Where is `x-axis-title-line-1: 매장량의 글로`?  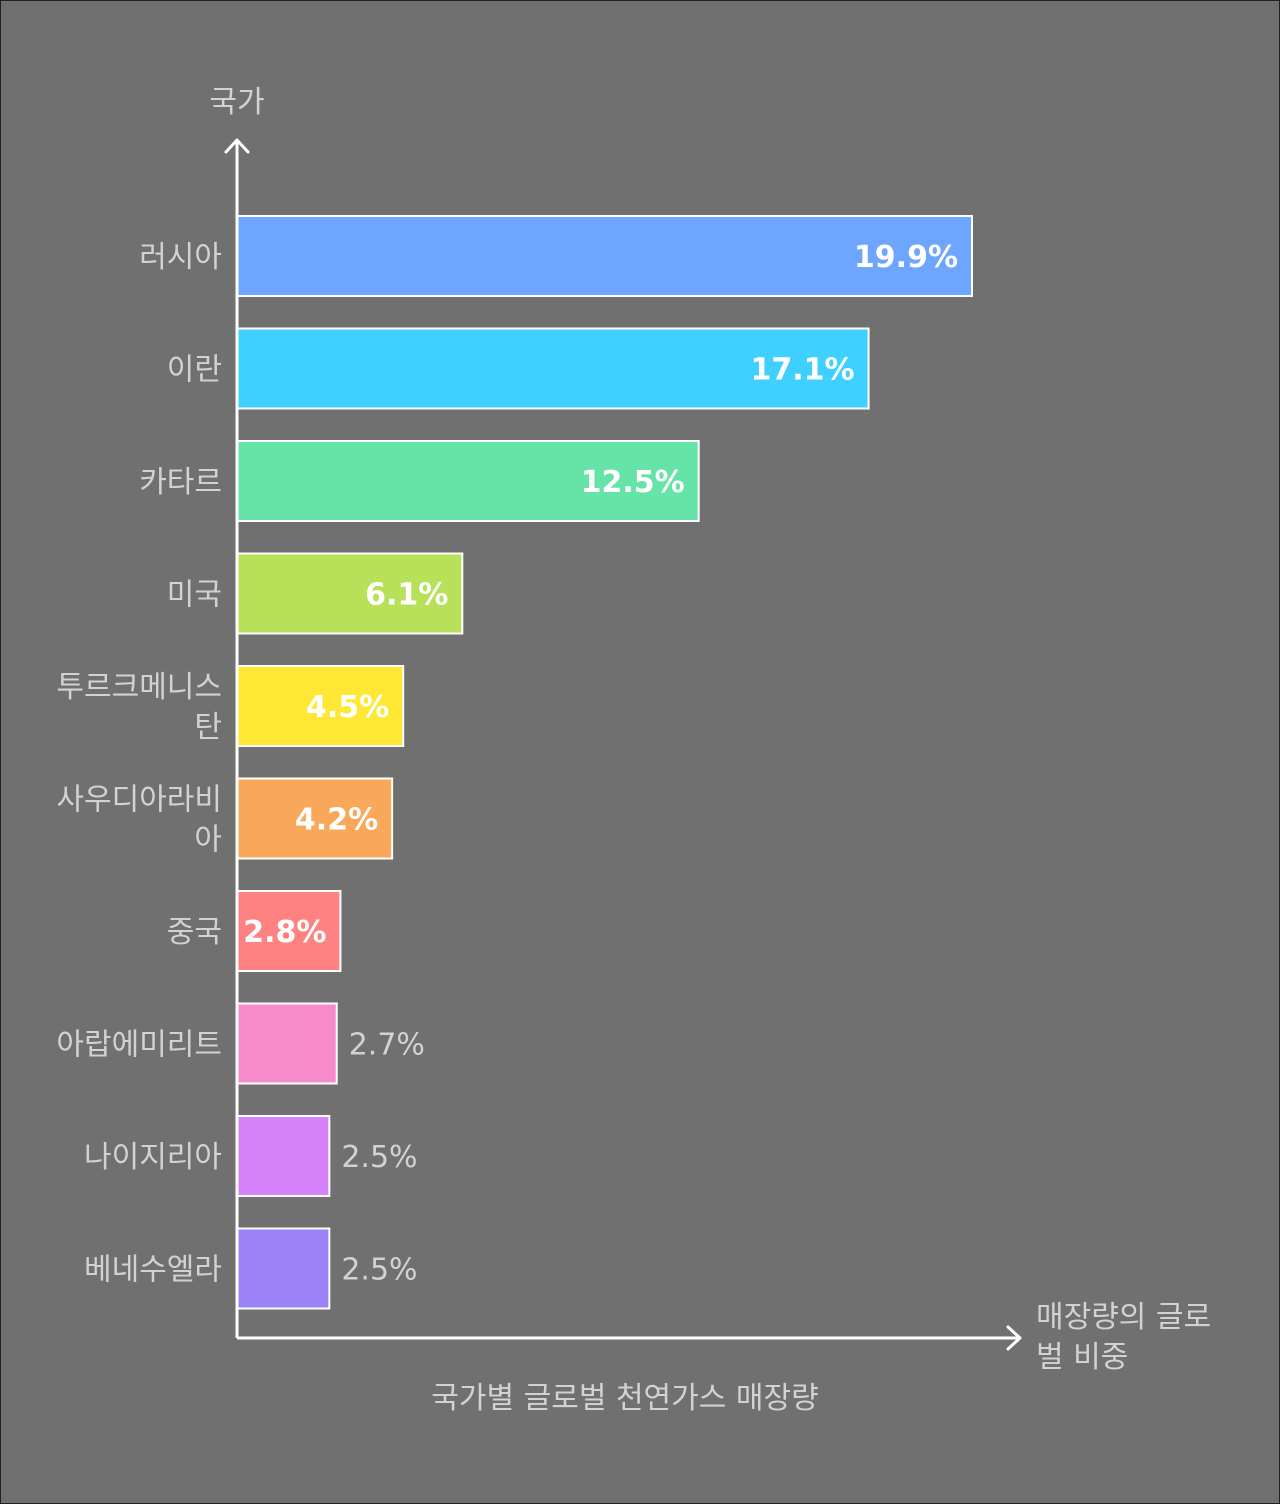 x-axis-title-line-1: 매장량의 글로 is located at coordinates (1123, 1317).